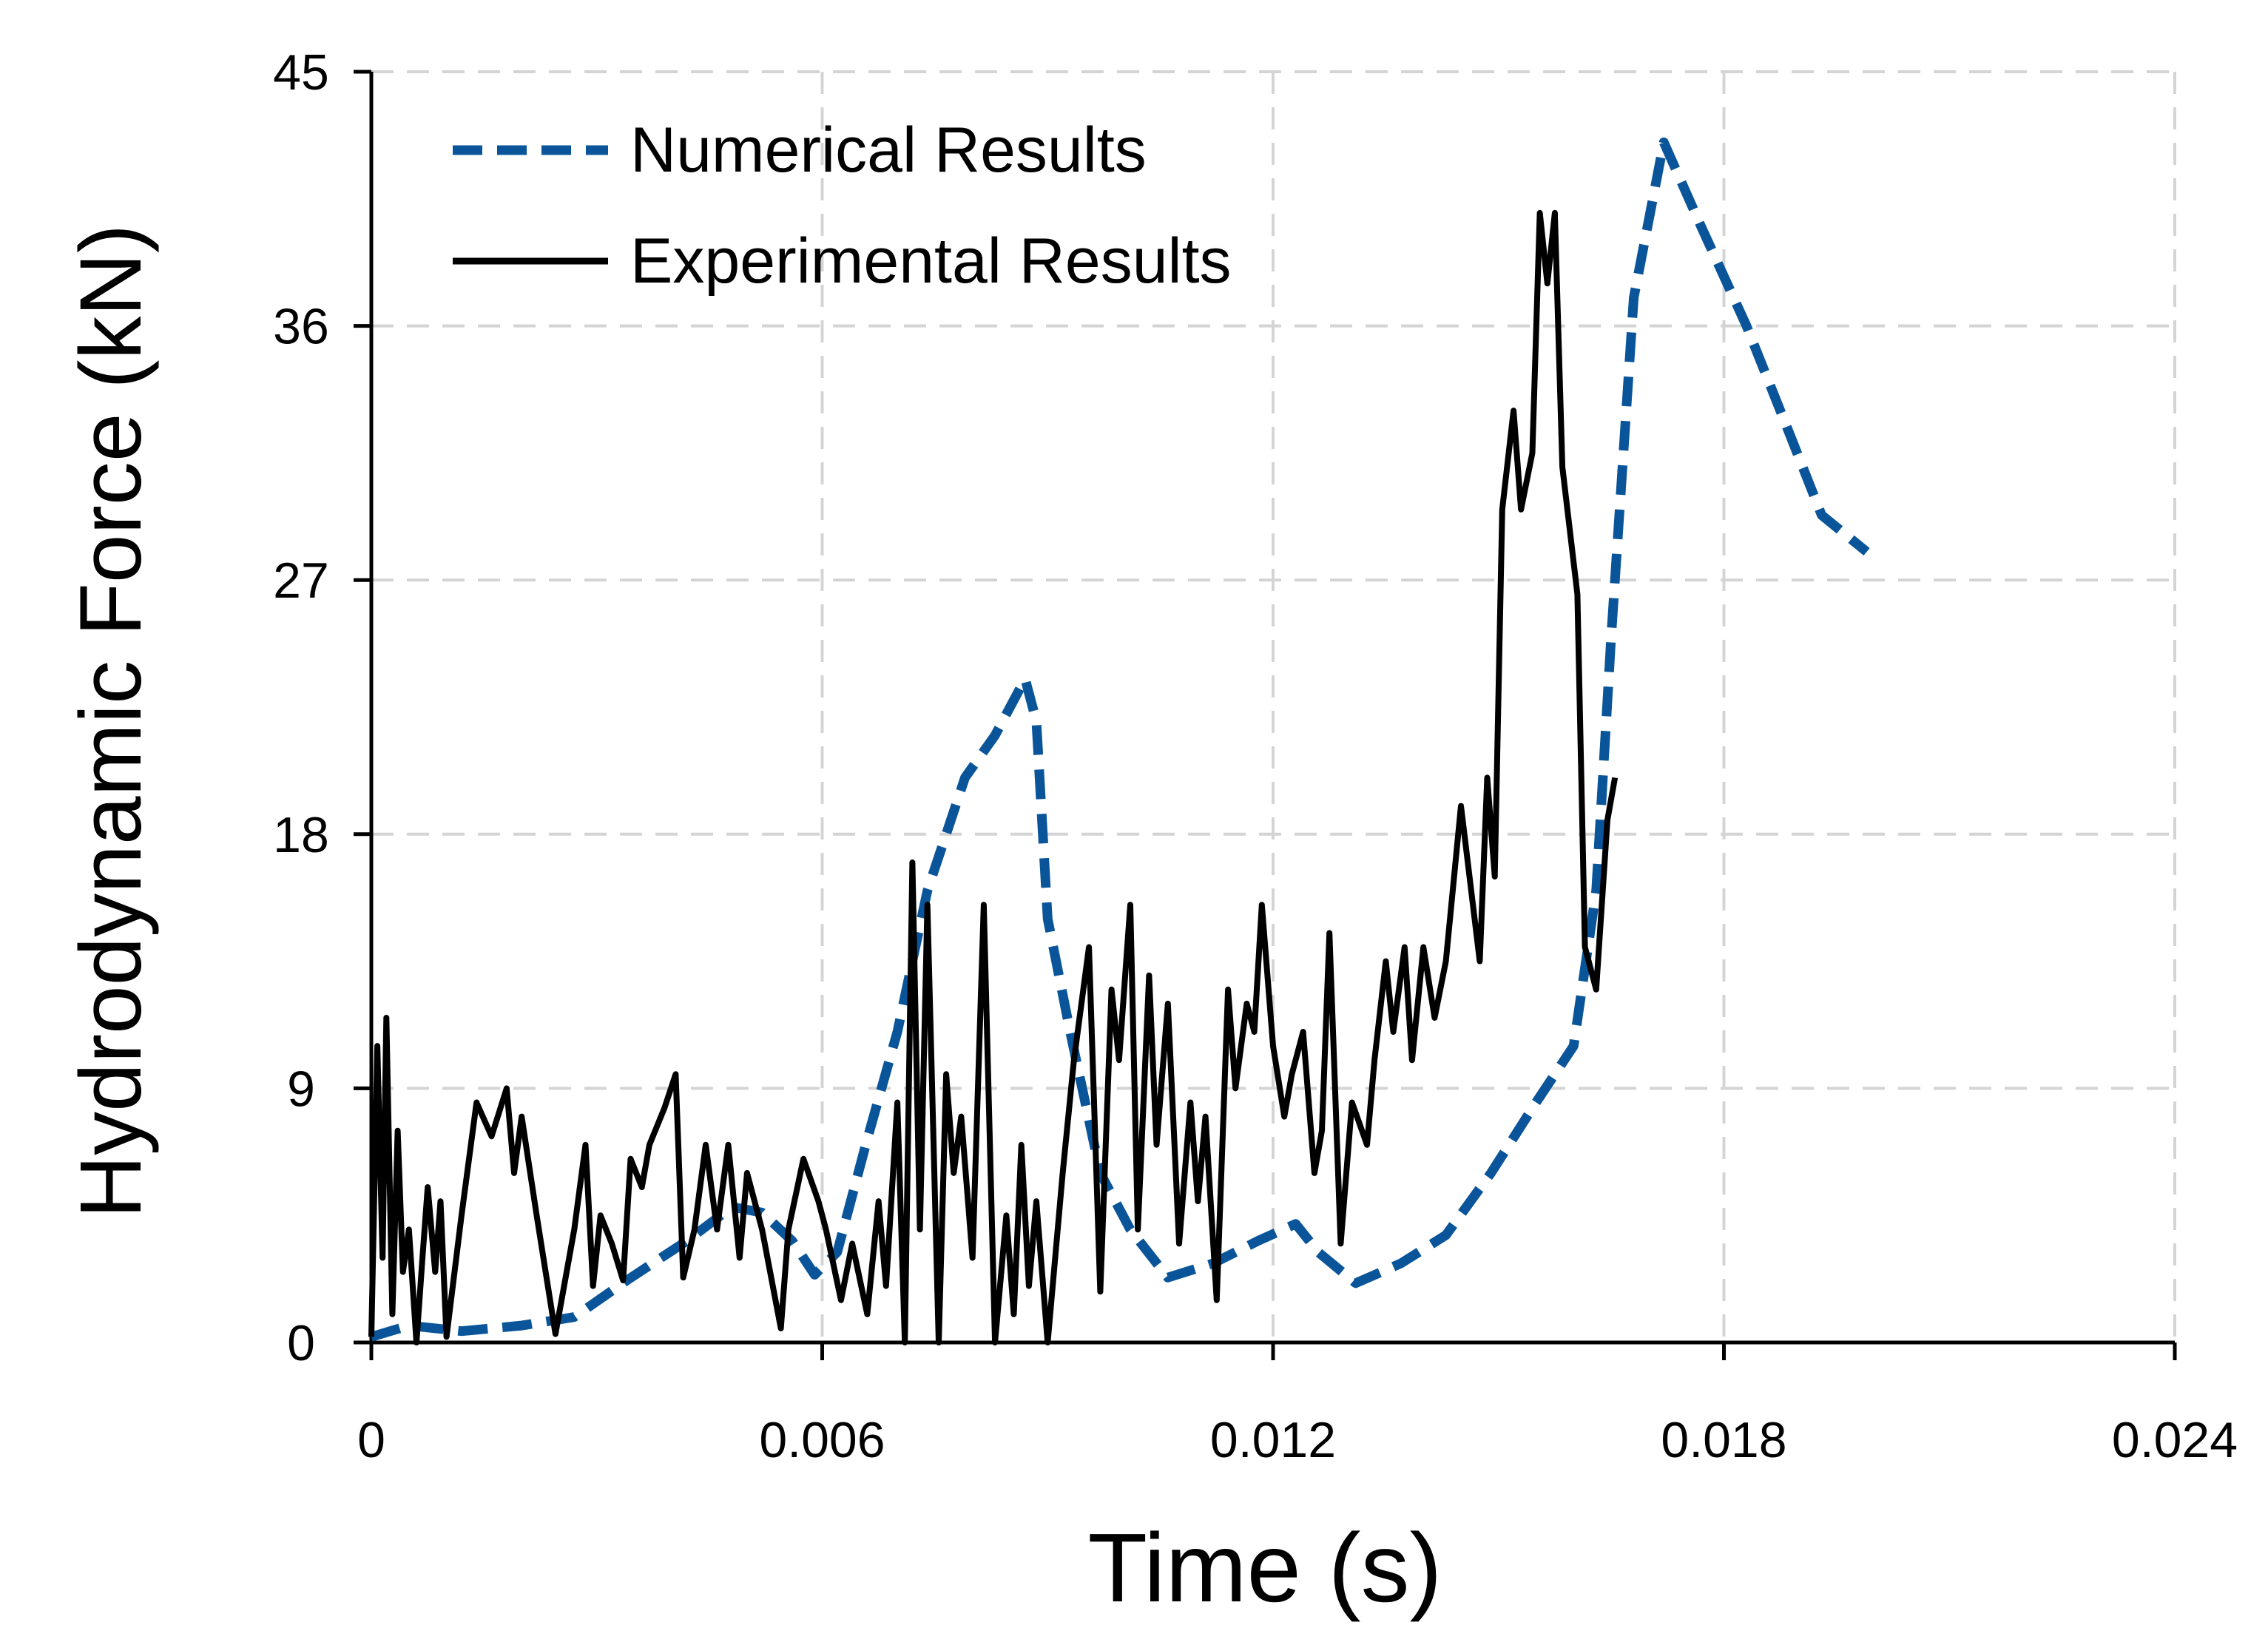 The image size is (2268, 1645). Describe the element at coordinates (842, 206) in the screenshot. I see `legend: Numerical Results Experimental Results` at that location.